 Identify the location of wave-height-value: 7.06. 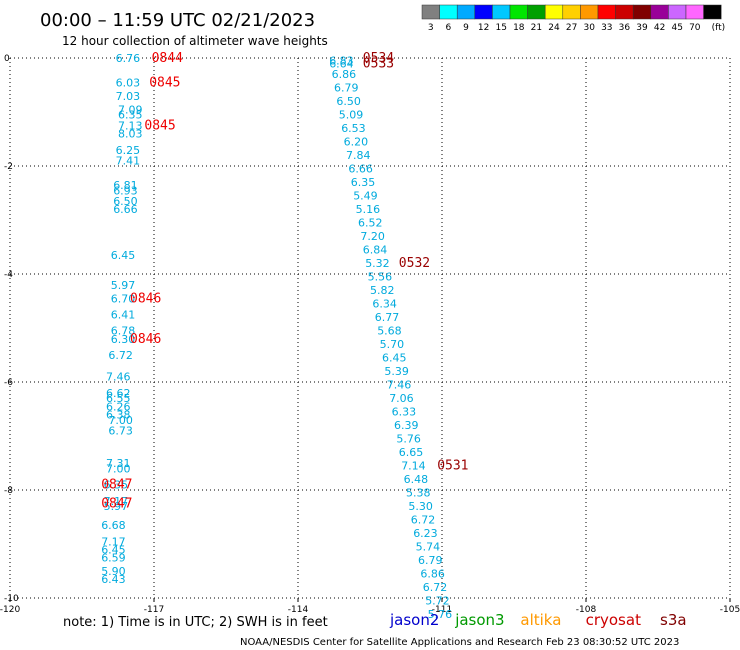
(401, 398).